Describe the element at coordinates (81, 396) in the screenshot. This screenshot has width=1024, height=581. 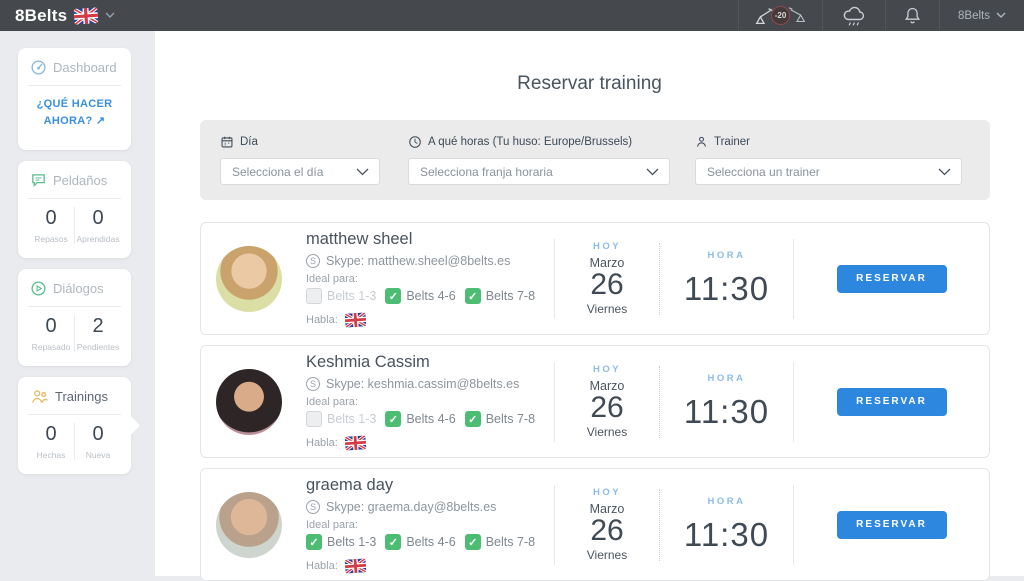
I see `sidebar-item-label: Trainings` at that location.